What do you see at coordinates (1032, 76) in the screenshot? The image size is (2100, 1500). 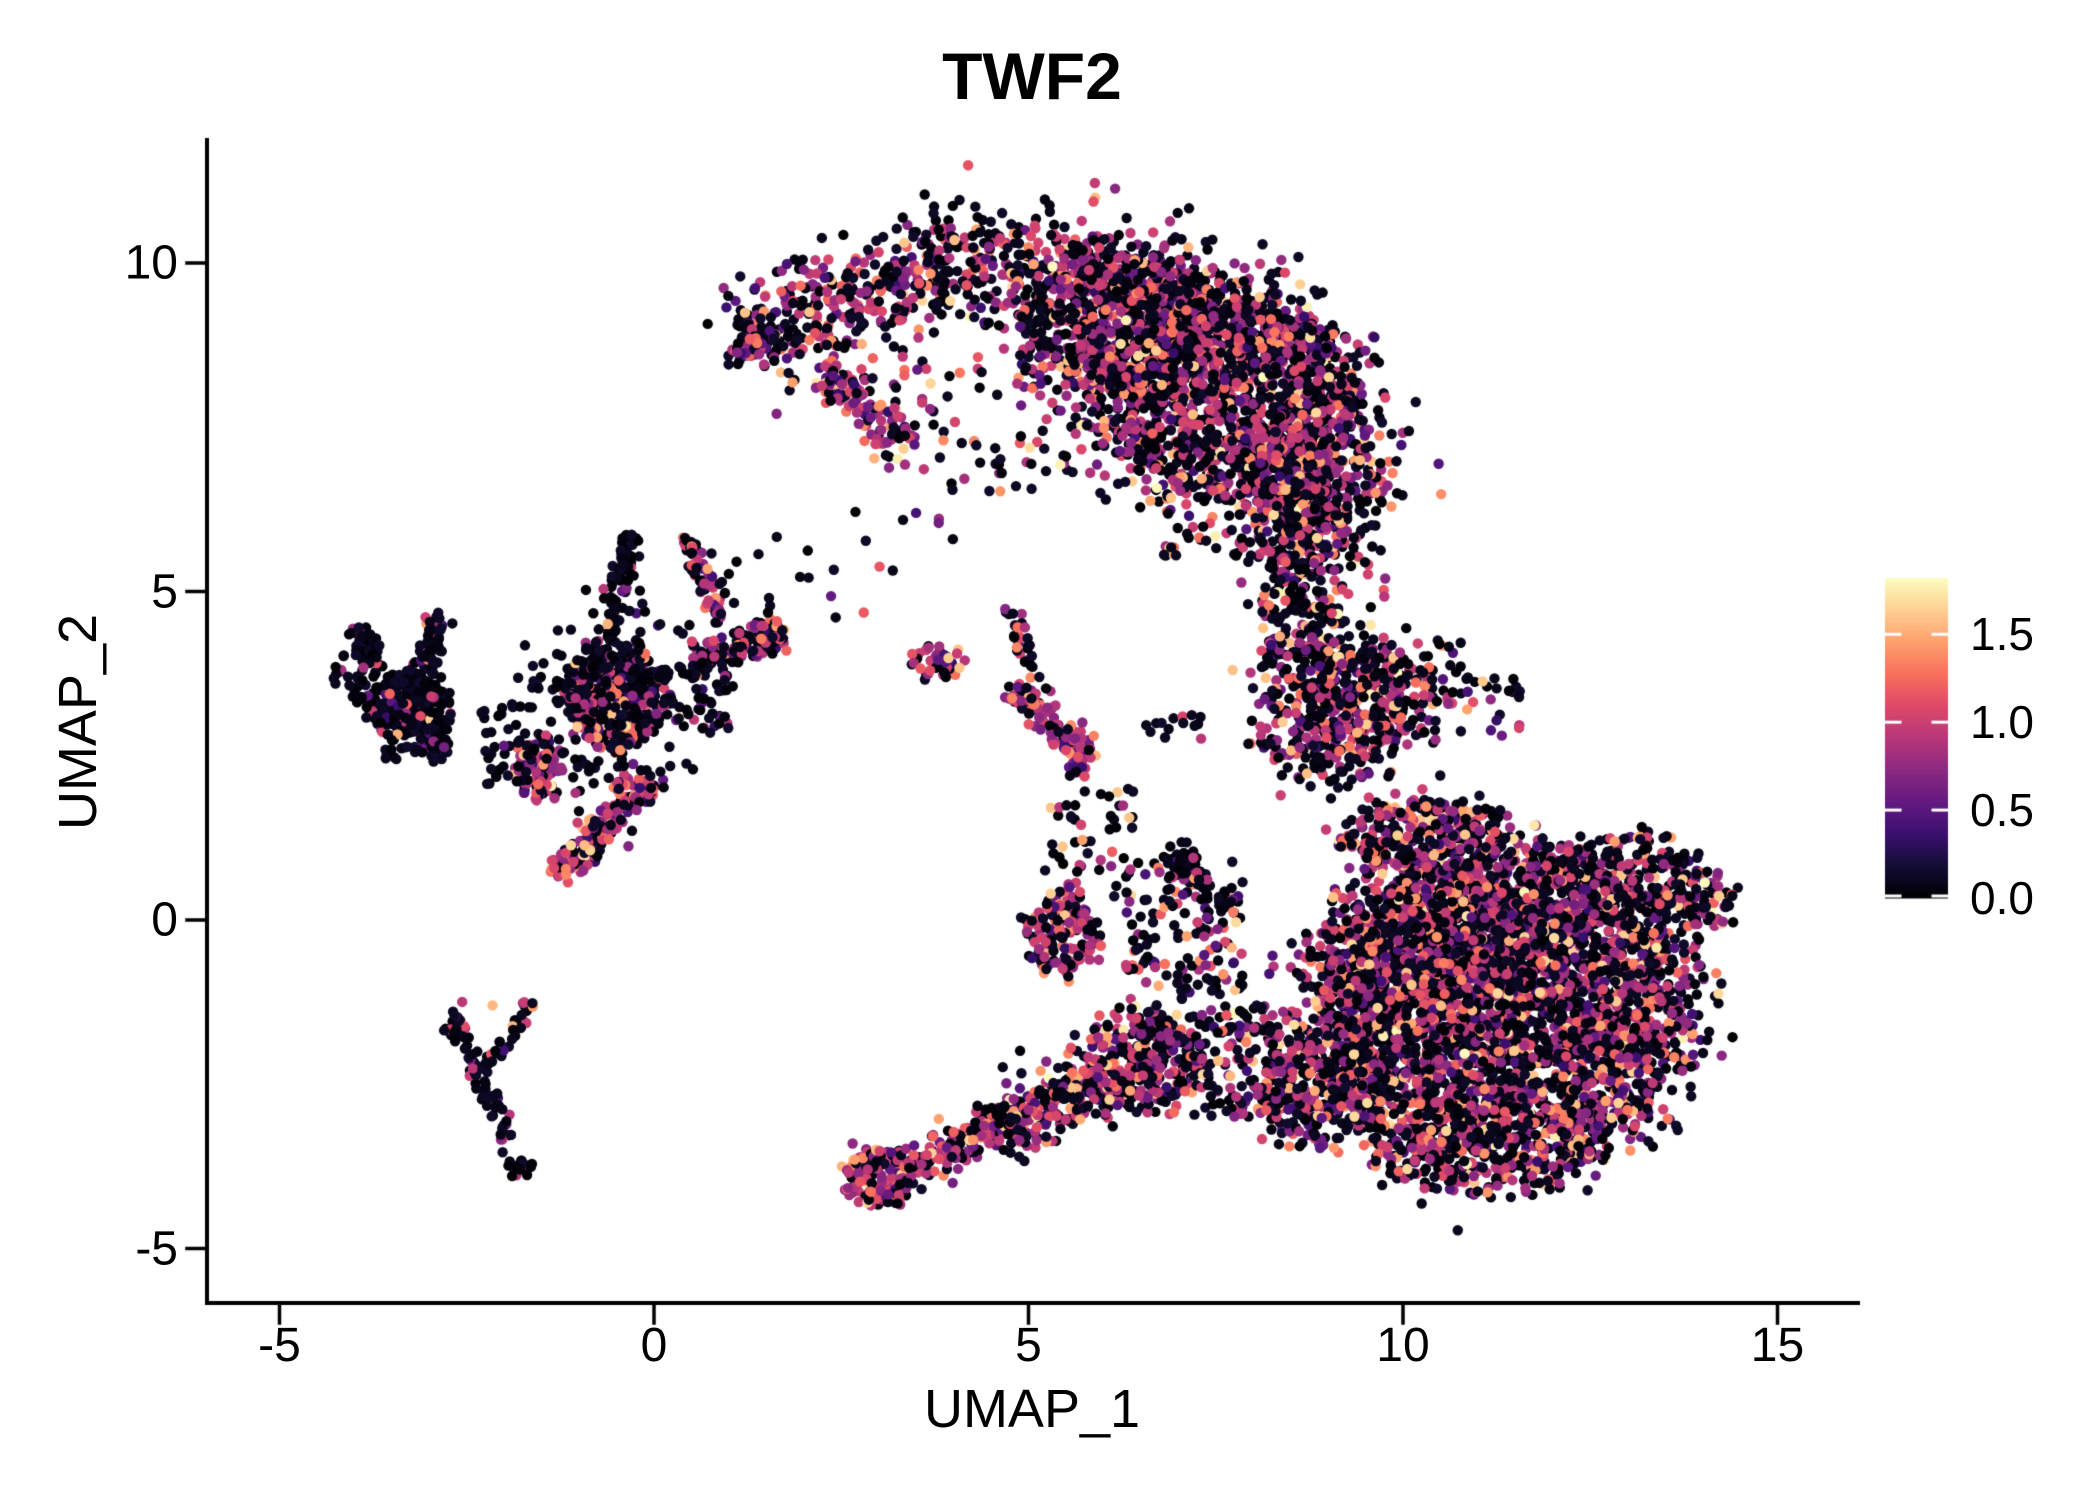 I see `plot-title: TWF2` at bounding box center [1032, 76].